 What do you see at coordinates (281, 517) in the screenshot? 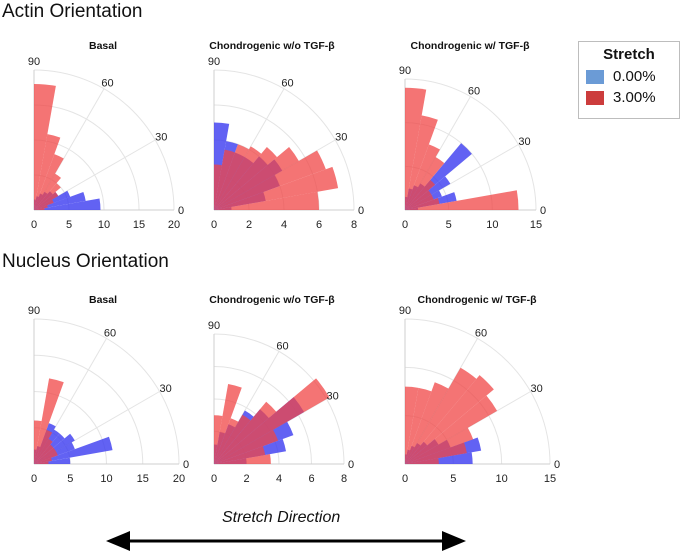
I see `stretch-direction-label: Stretch Direction` at bounding box center [281, 517].